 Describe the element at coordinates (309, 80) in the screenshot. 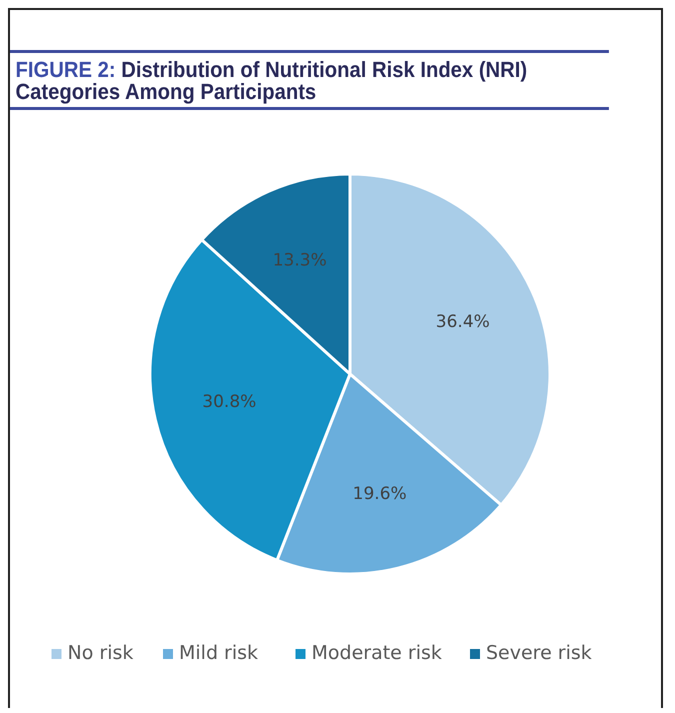

I see `chart-title: FIGURE 2: Distribution of Nutritional Risk Index (NRI) Categories Among Participants` at that location.